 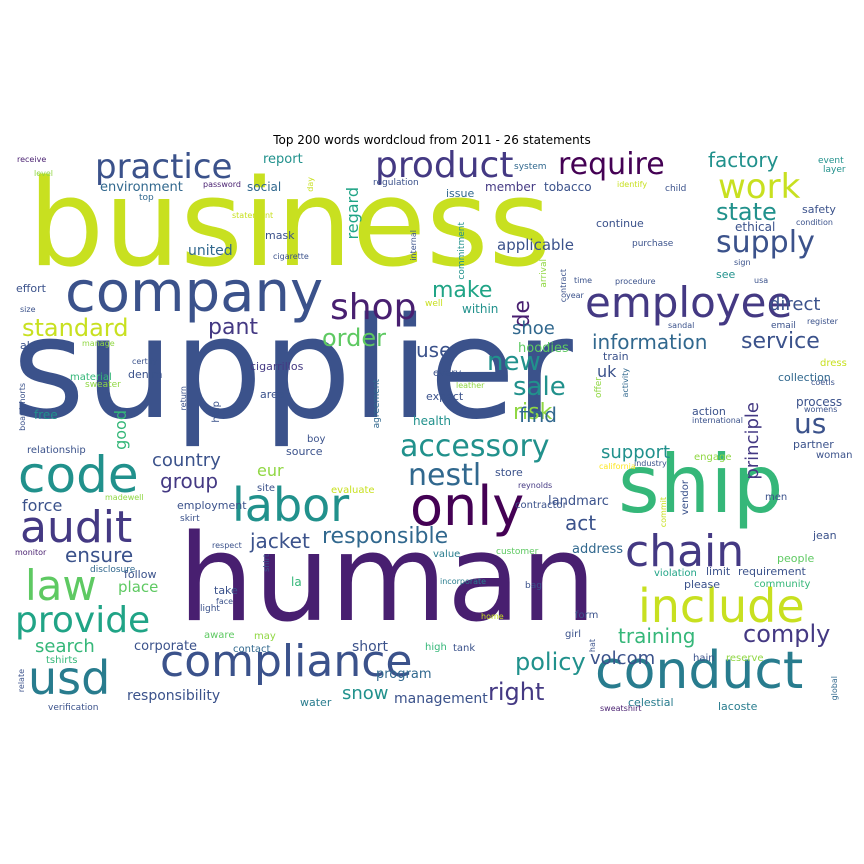 I want to click on word-employment: employment, so click(x=212, y=505).